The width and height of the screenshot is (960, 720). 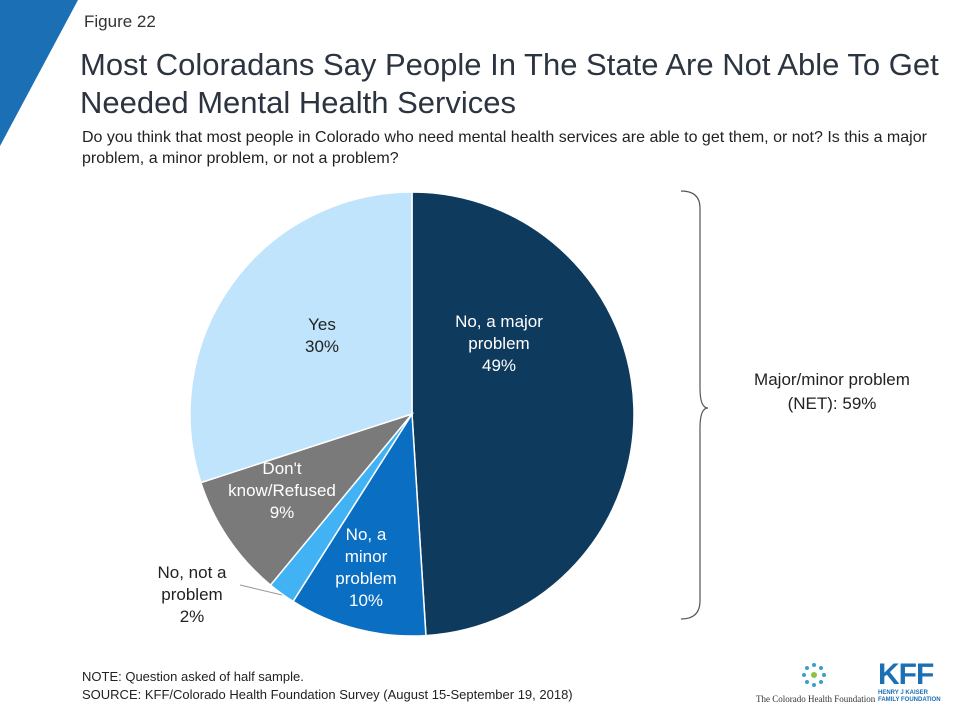 I want to click on net-label-line2: (NET): 59%, so click(x=832, y=403).